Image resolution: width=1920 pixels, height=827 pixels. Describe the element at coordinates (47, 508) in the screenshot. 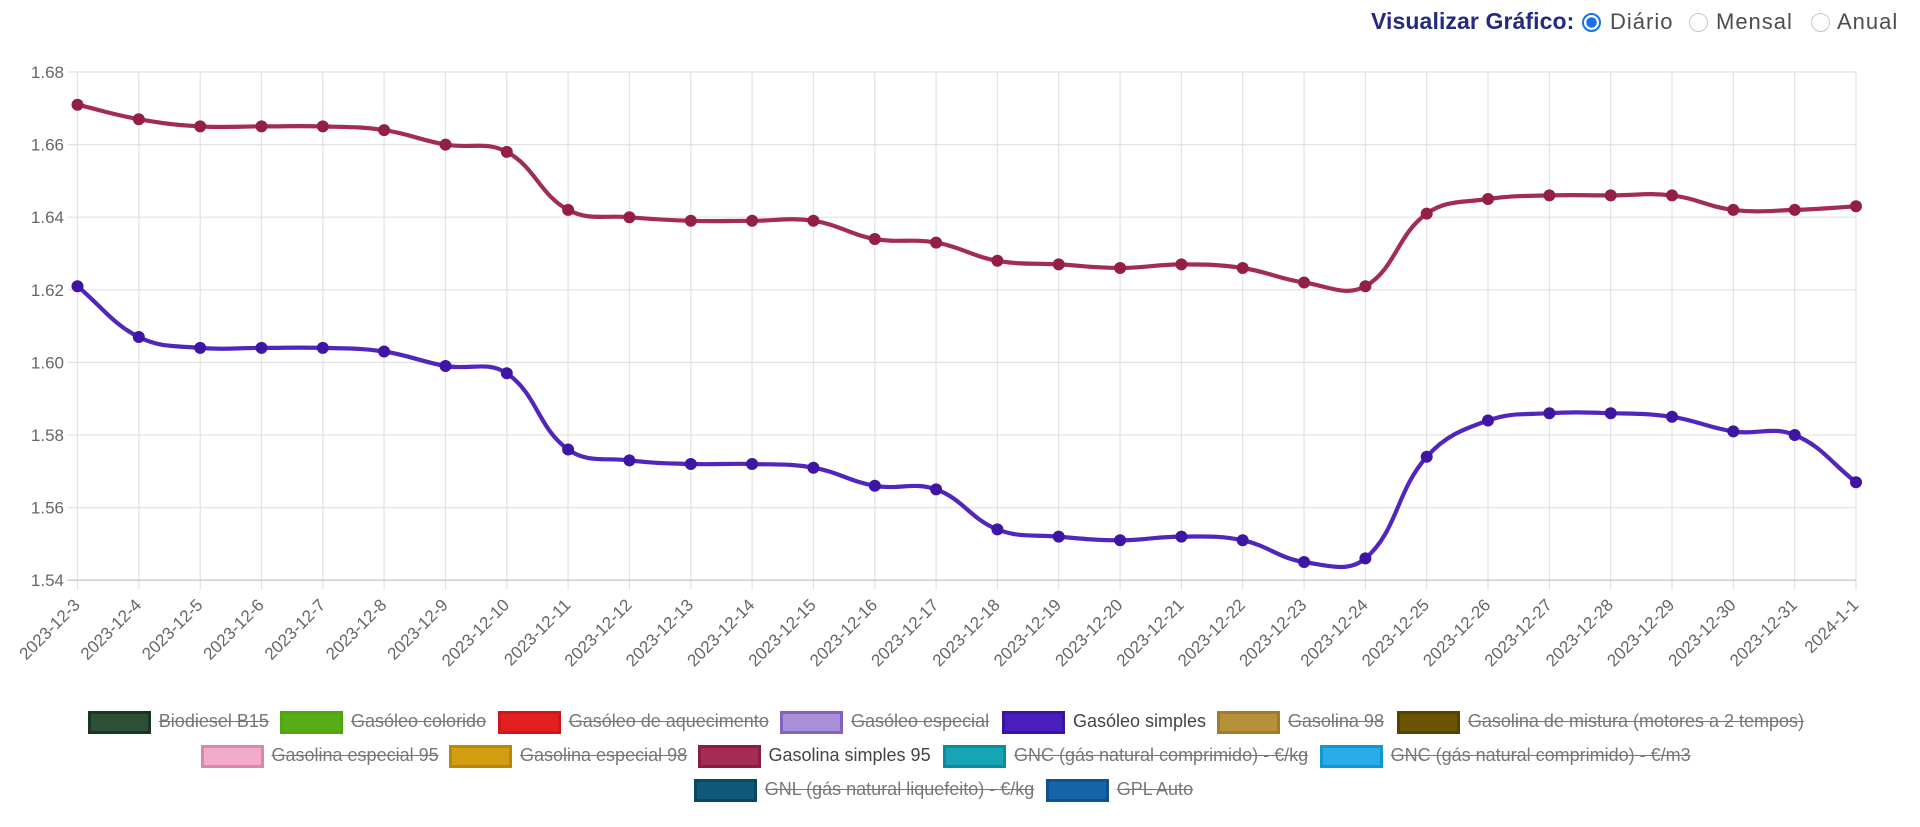

I see `svg-text: 1.56` at that location.